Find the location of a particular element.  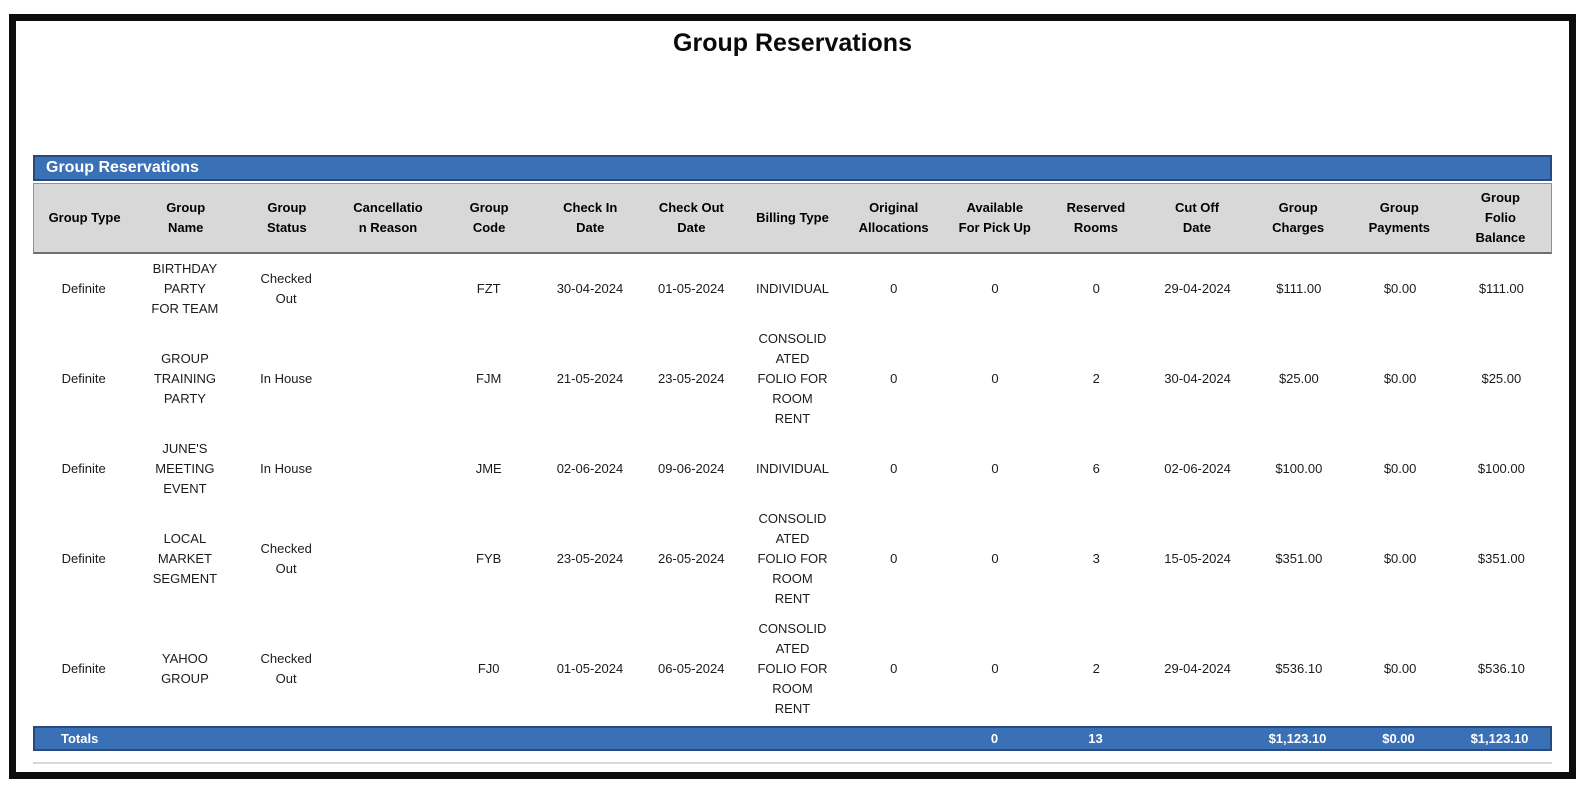

col-header-group-folio-balance: Group Folio Balance is located at coordinates (1500, 217).